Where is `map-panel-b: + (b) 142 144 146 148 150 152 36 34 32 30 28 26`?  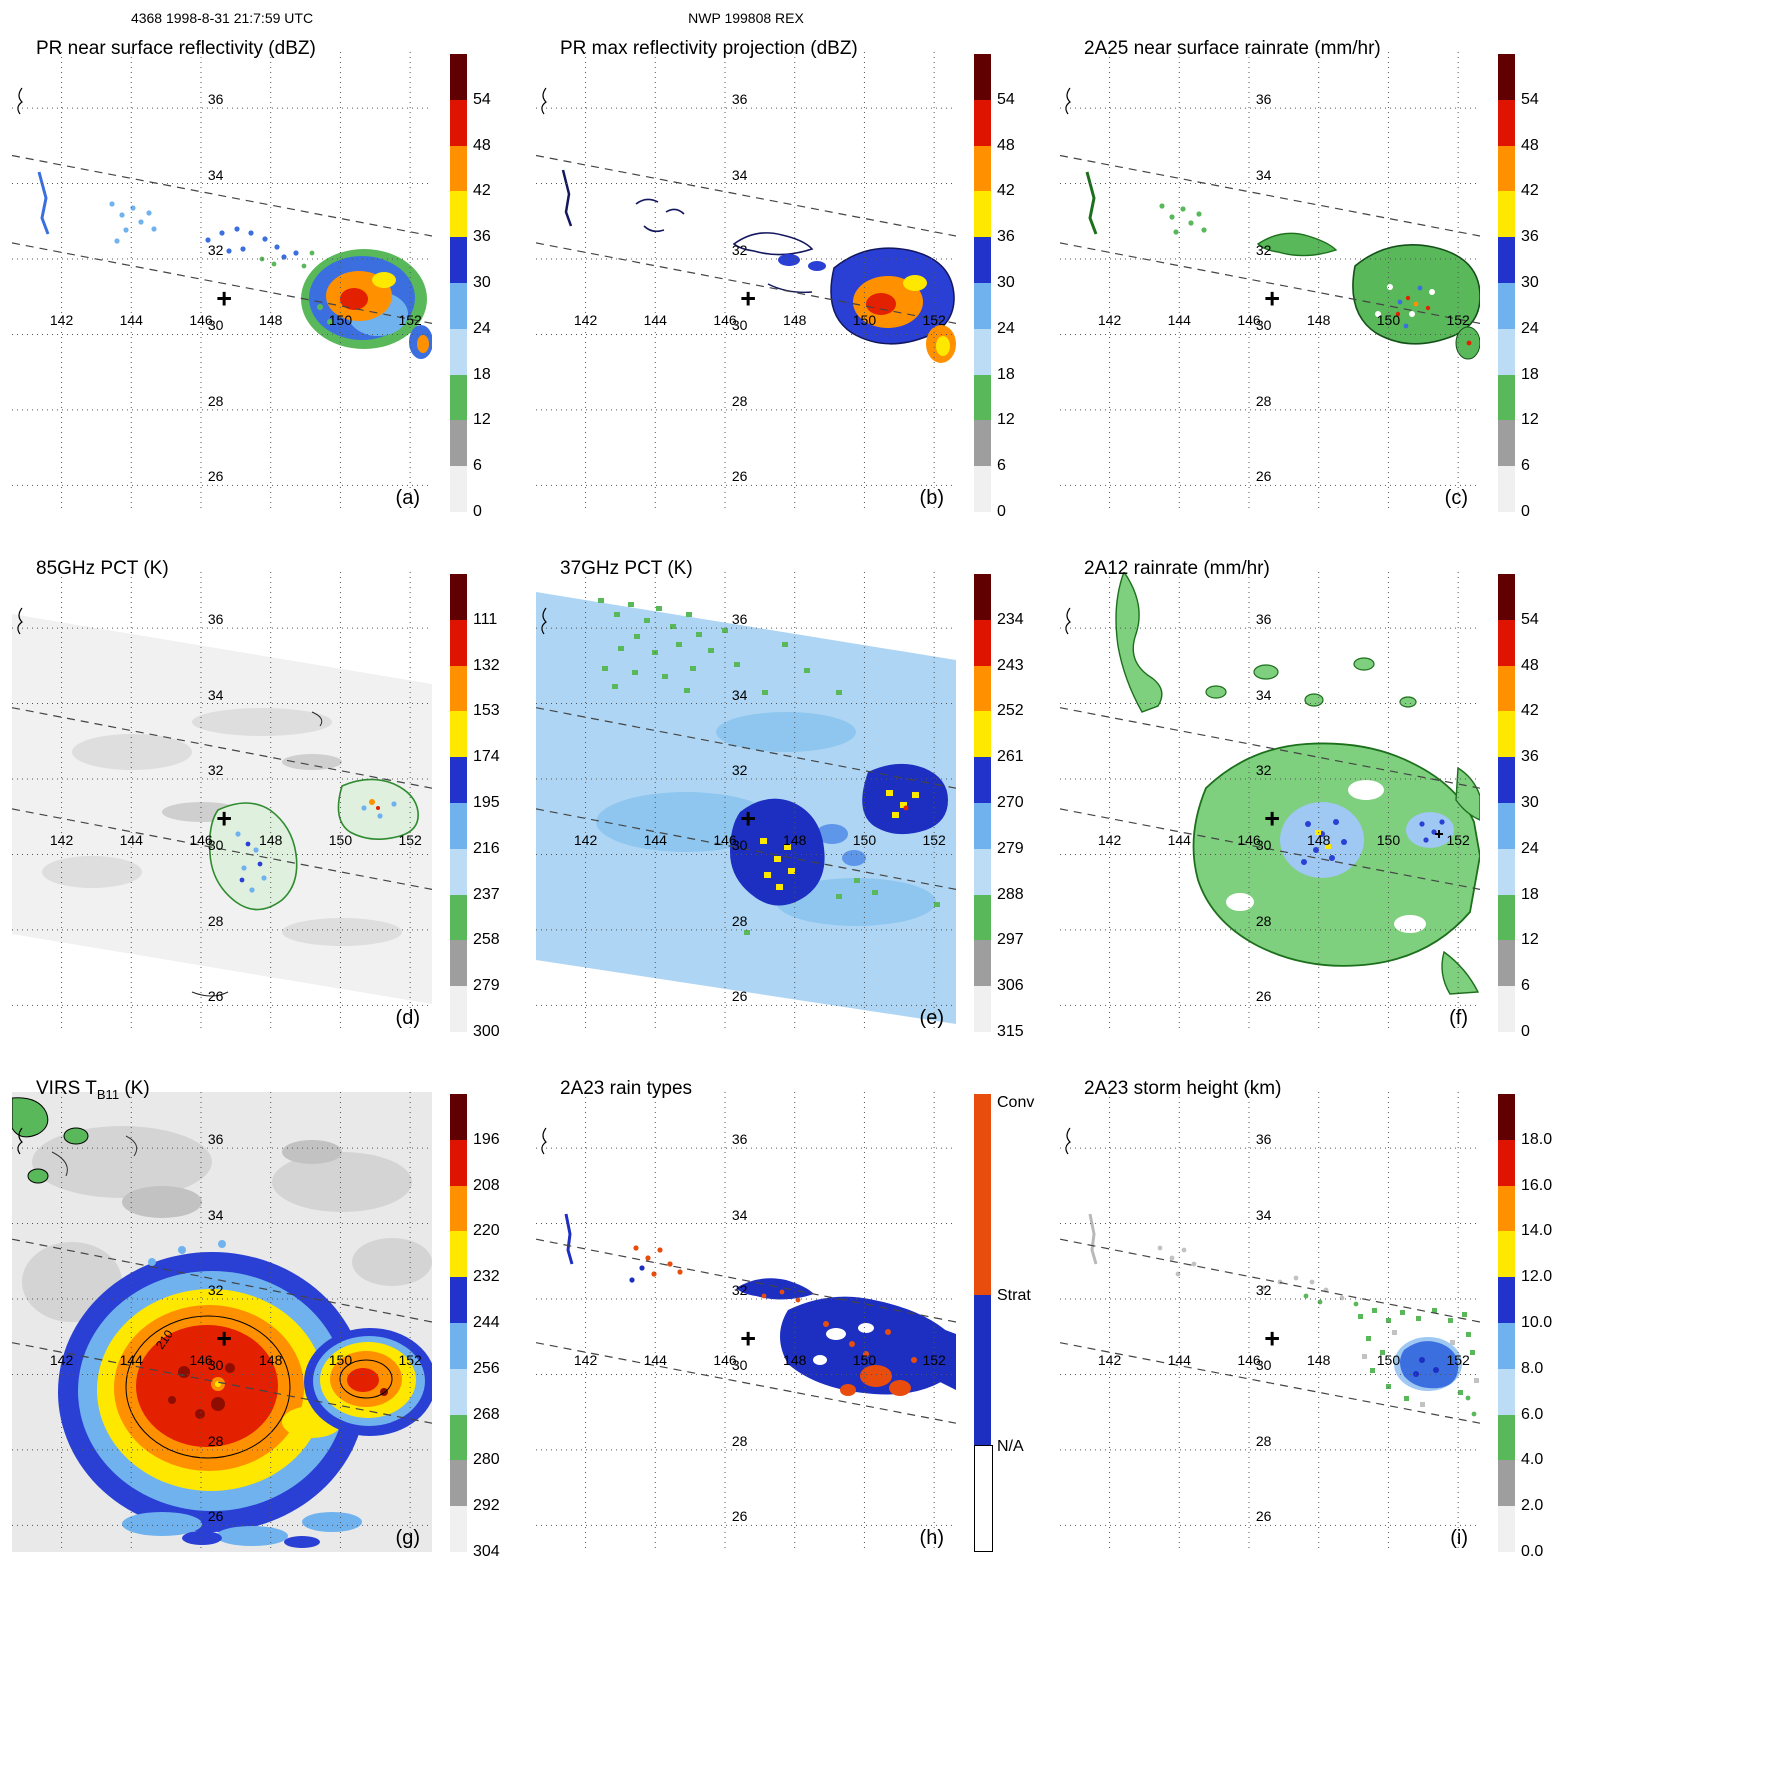 map-panel-b: + (b) 142 144 146 148 150 152 36 34 32 30 28 26 is located at coordinates (746, 282).